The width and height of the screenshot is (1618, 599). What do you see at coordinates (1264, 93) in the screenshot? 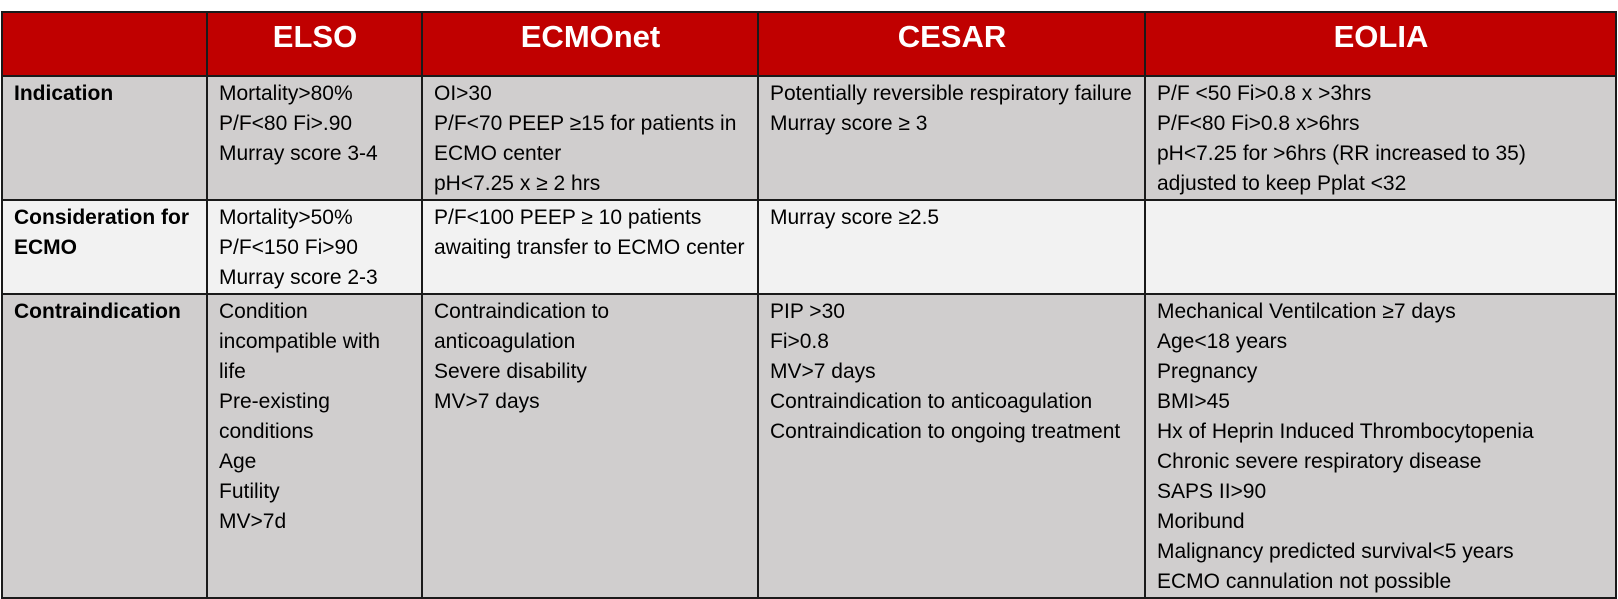
I see `criterion-item: P/F <50 Fi>0.8 x >3hrs` at bounding box center [1264, 93].